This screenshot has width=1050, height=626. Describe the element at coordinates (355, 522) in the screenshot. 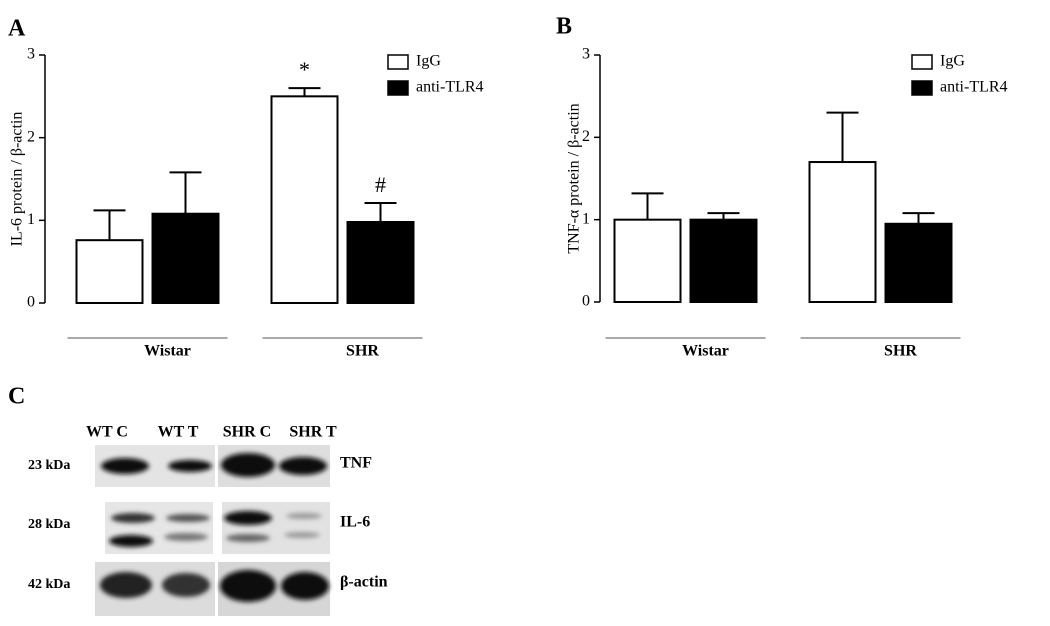

I see `protein-label: IL-6` at that location.